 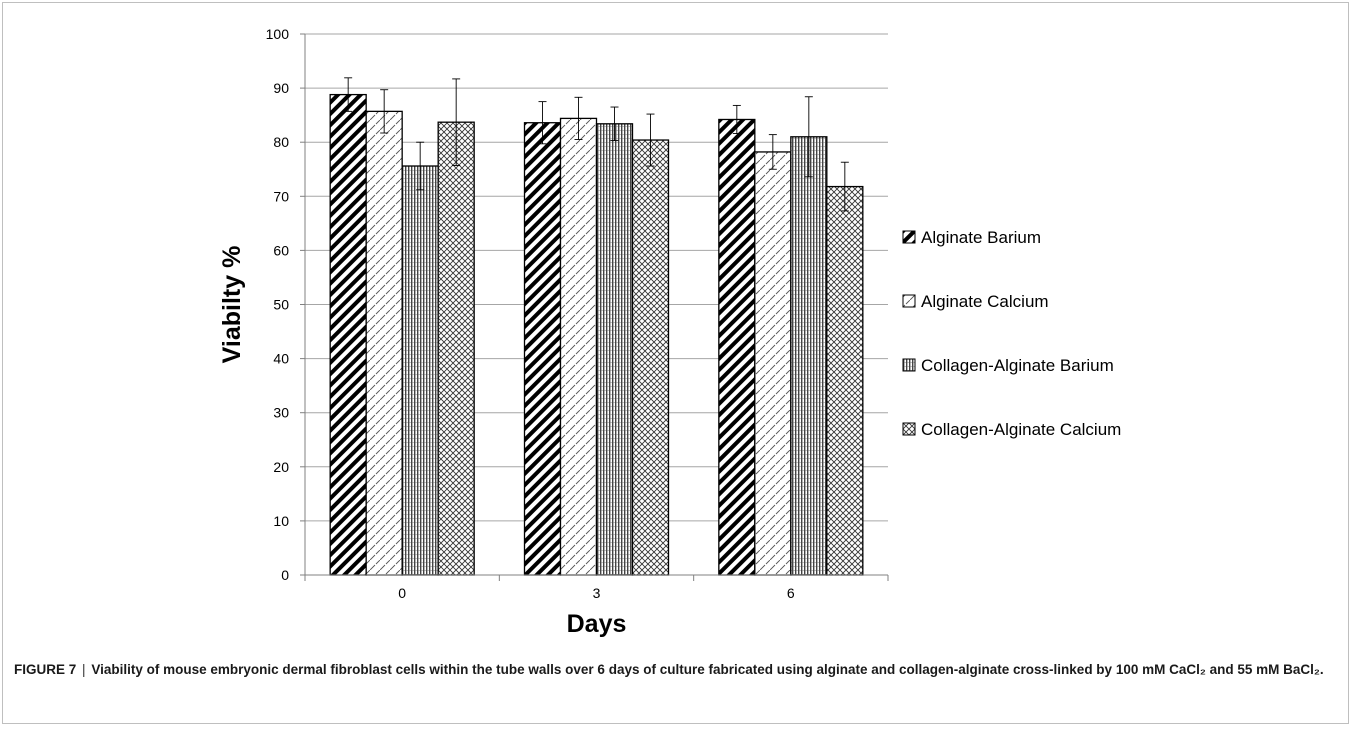 I want to click on x-tick-label: 0, so click(x=402, y=593).